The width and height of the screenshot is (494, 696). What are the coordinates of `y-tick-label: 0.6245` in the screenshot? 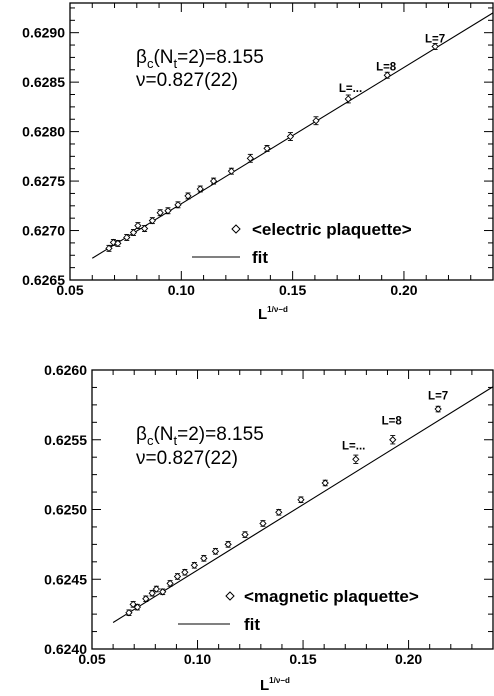 It's located at (65, 579).